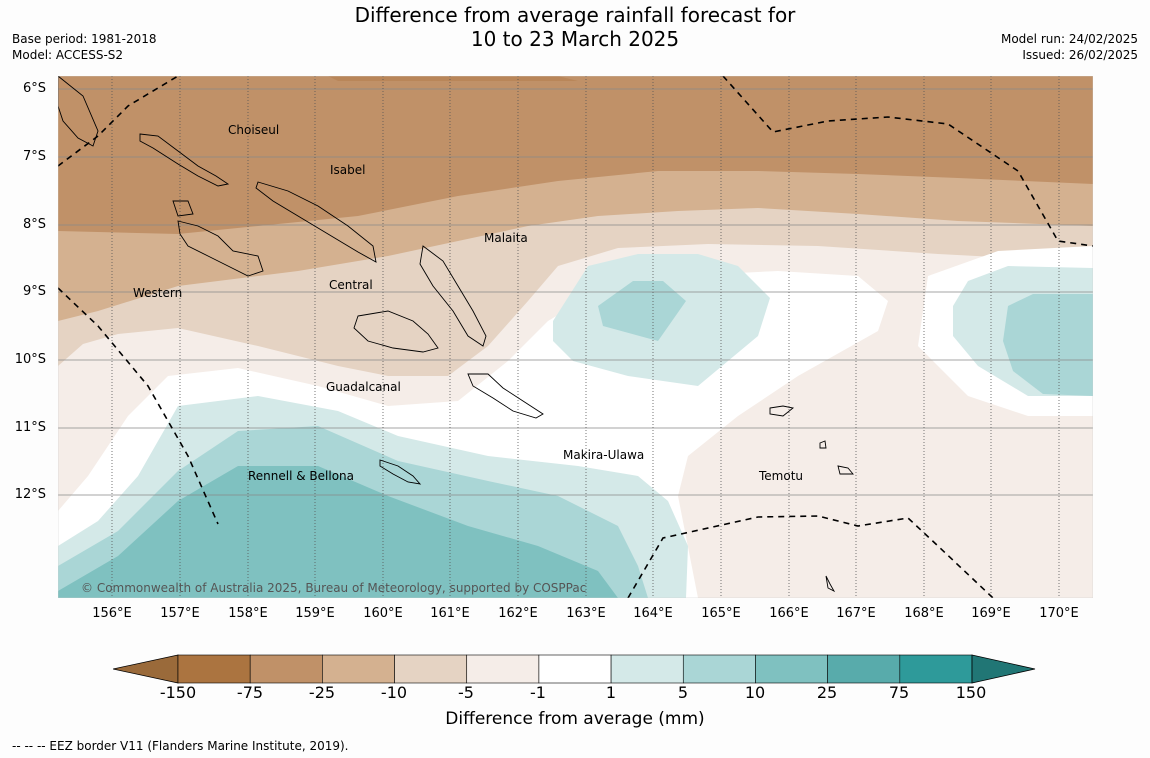 This screenshot has height=758, width=1150. I want to click on colorbar-extend-low, so click(146, 669).